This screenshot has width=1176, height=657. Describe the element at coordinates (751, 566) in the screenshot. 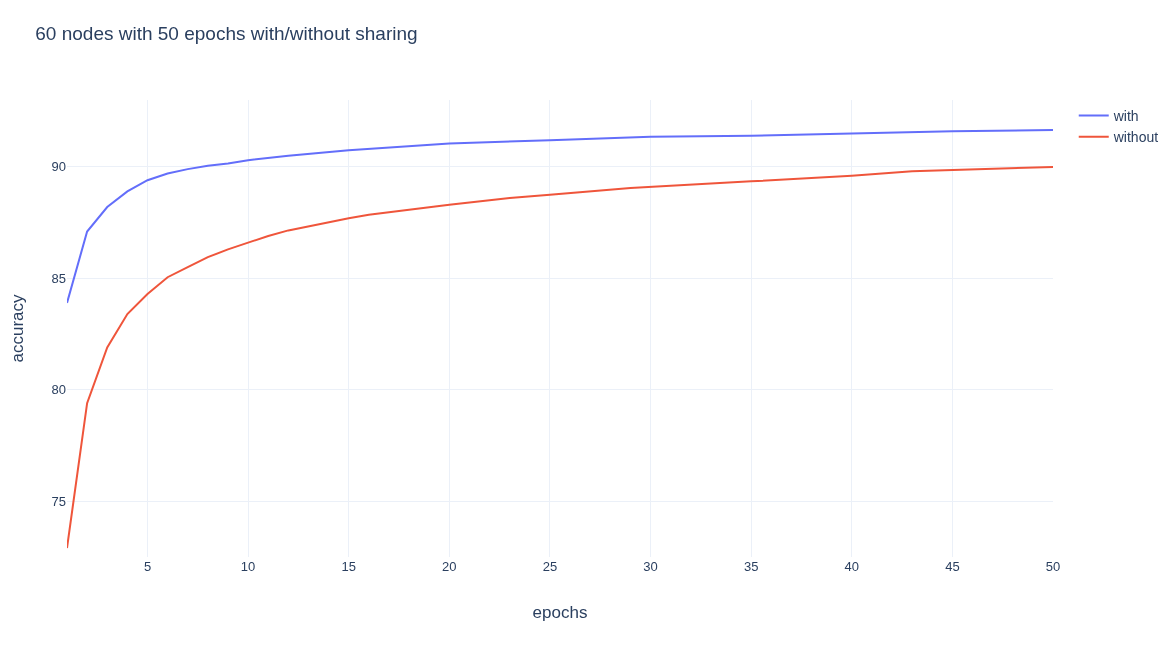

I see `x-tick-label: 35` at that location.